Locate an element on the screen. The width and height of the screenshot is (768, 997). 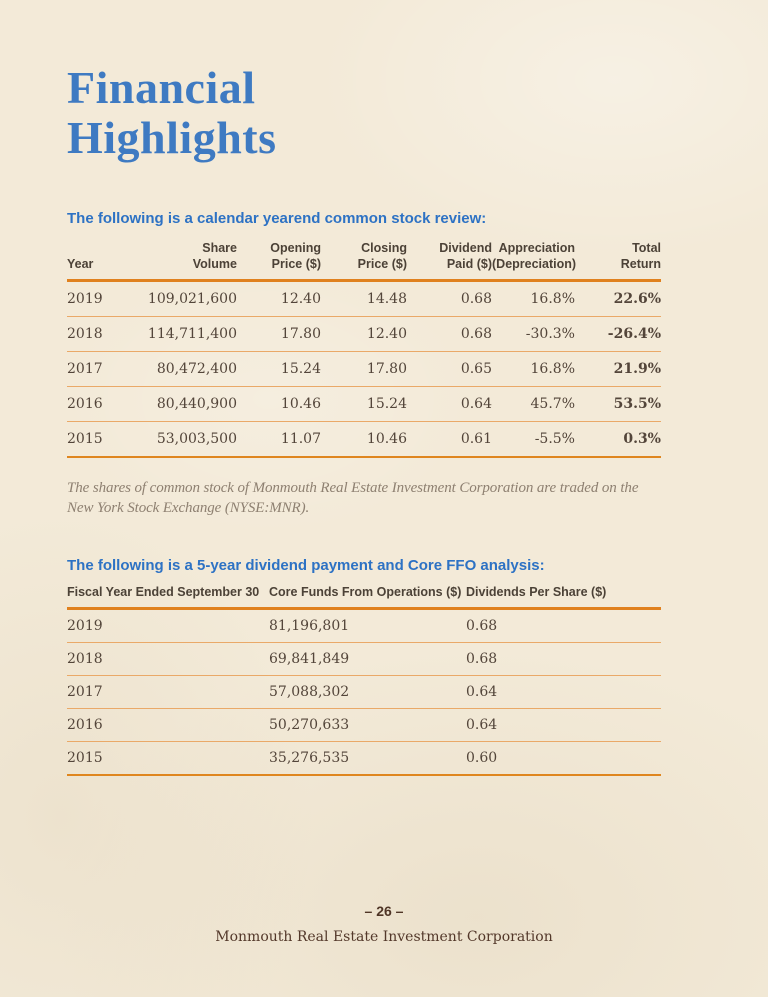
table-row: 2016 50,270,633 0.64 is located at coordinates (364, 725).